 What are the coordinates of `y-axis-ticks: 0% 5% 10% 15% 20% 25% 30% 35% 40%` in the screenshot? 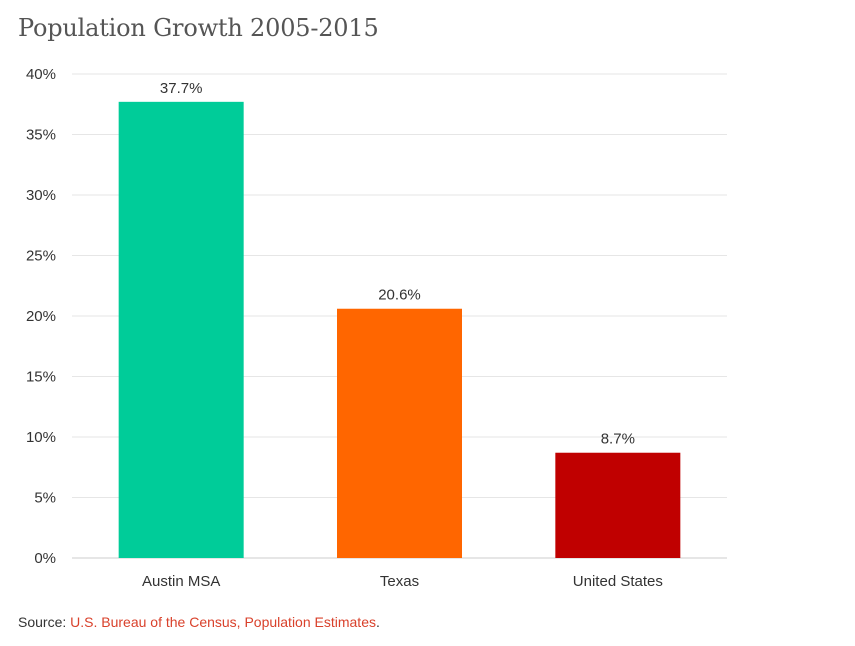 It's located at (41, 316).